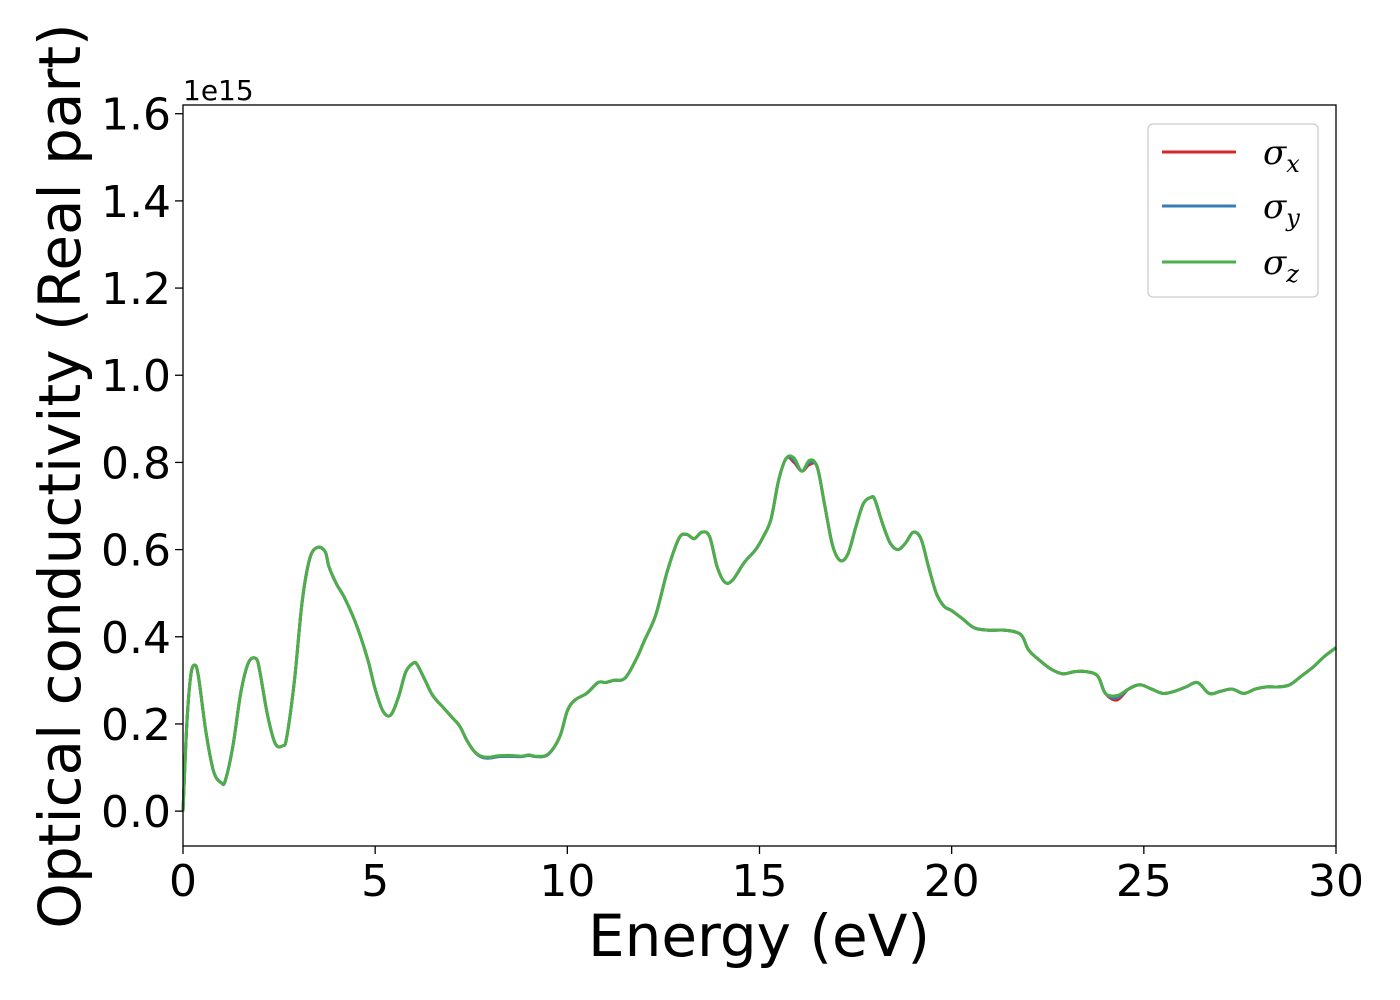 The width and height of the screenshot is (1400, 1000). I want to click on legend-subscript: y, so click(1292, 218).